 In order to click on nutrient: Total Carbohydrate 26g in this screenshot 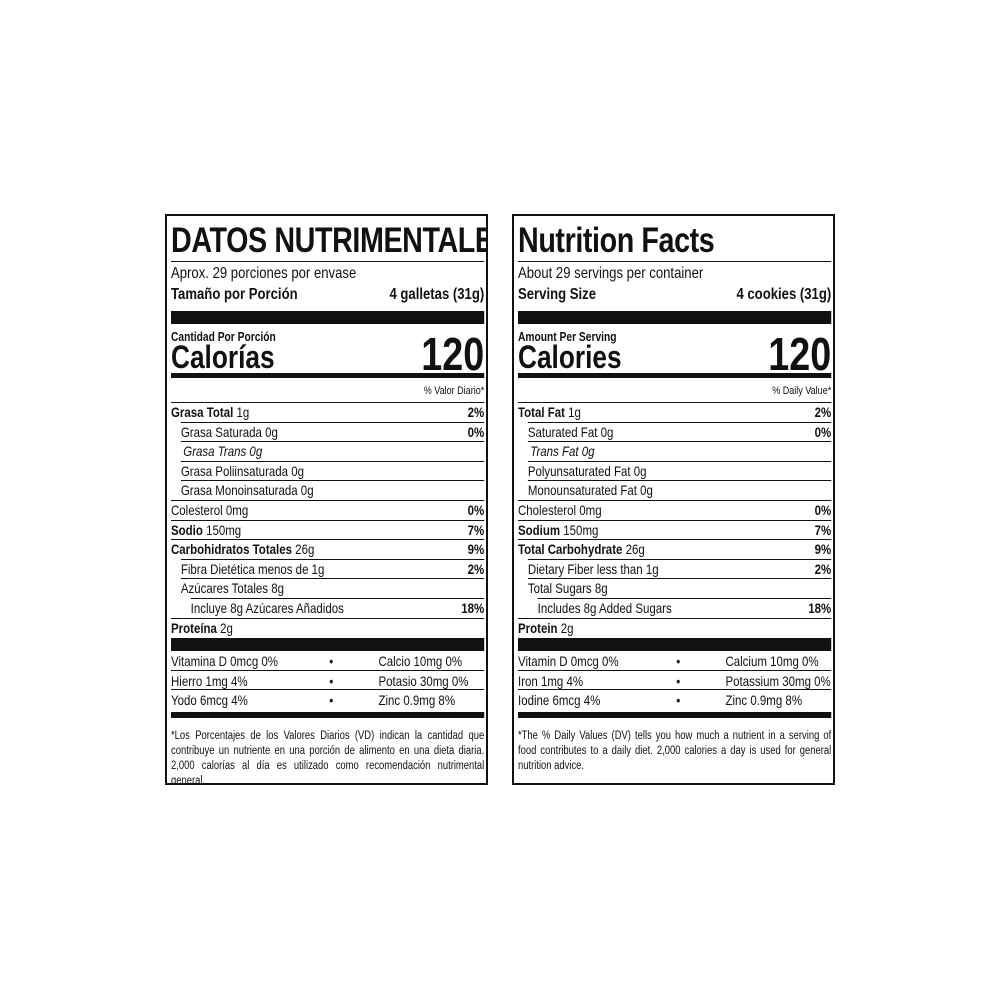, I will do `click(581, 549)`.